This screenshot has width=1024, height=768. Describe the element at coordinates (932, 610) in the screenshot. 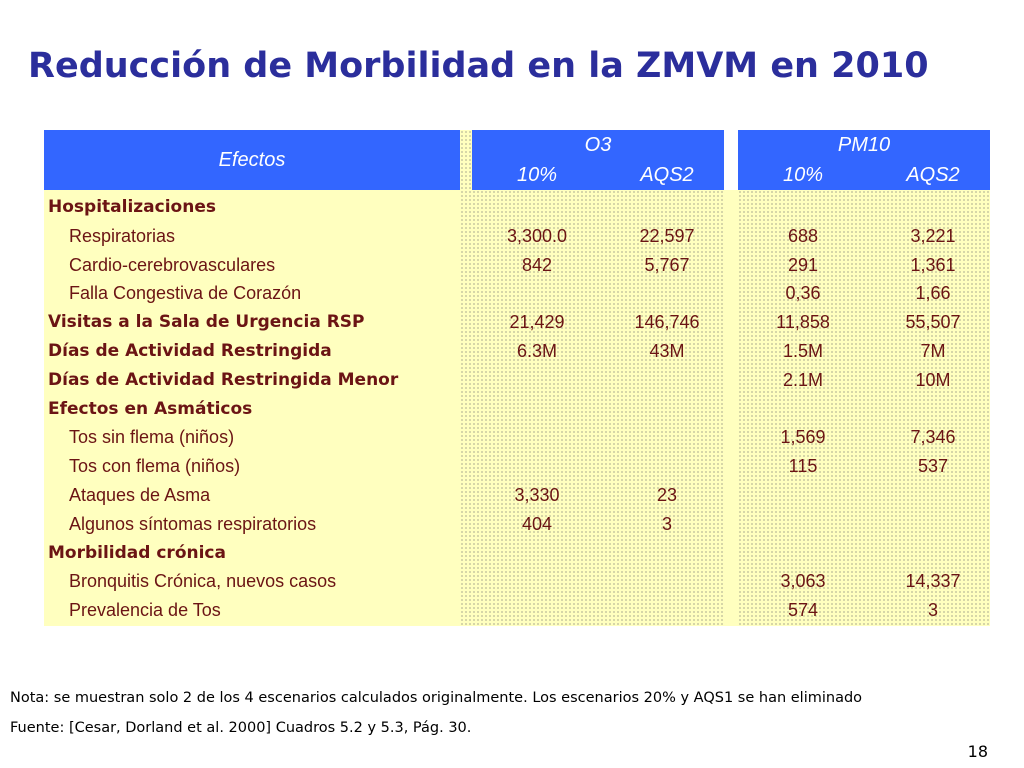

I see `cell-pm10-aqs2: 3` at that location.